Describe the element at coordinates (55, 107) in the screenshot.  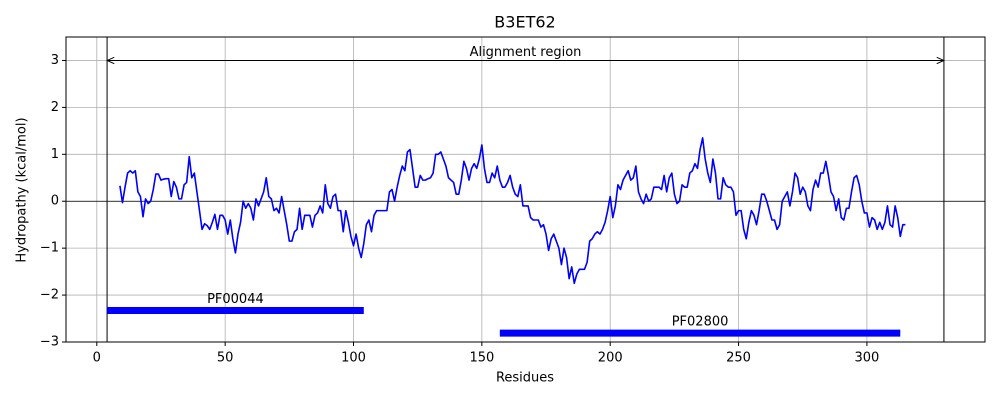
I see `y-tick-label: 2` at that location.